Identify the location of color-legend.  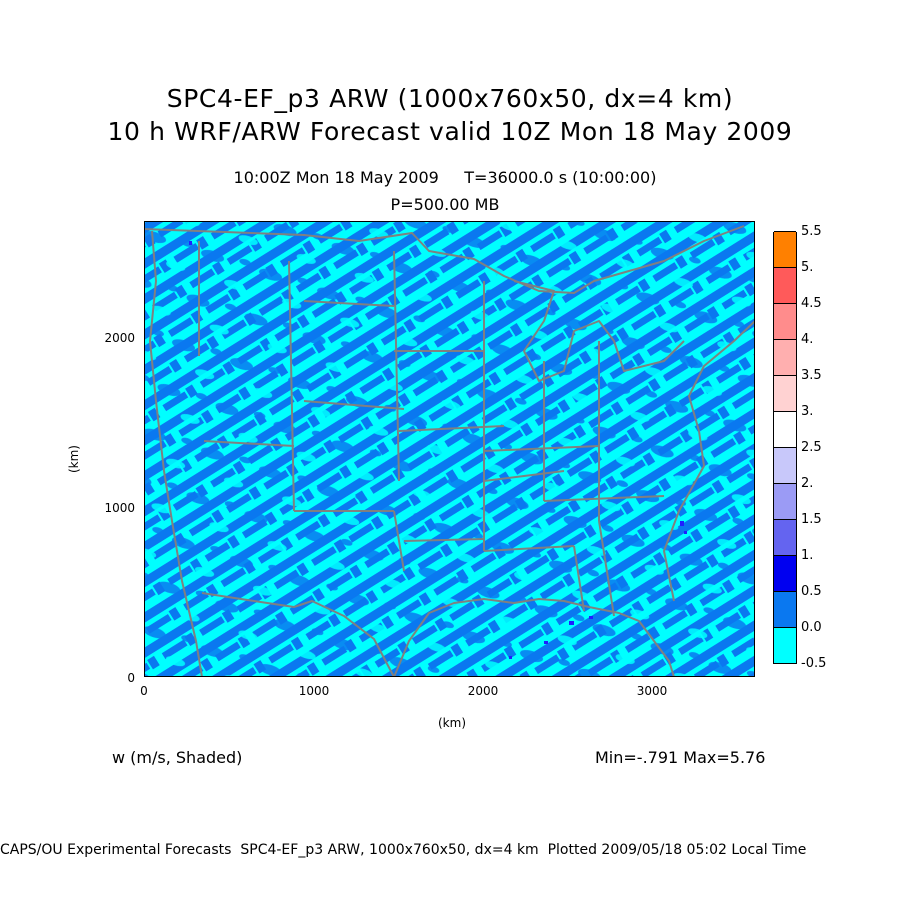
(785, 447).